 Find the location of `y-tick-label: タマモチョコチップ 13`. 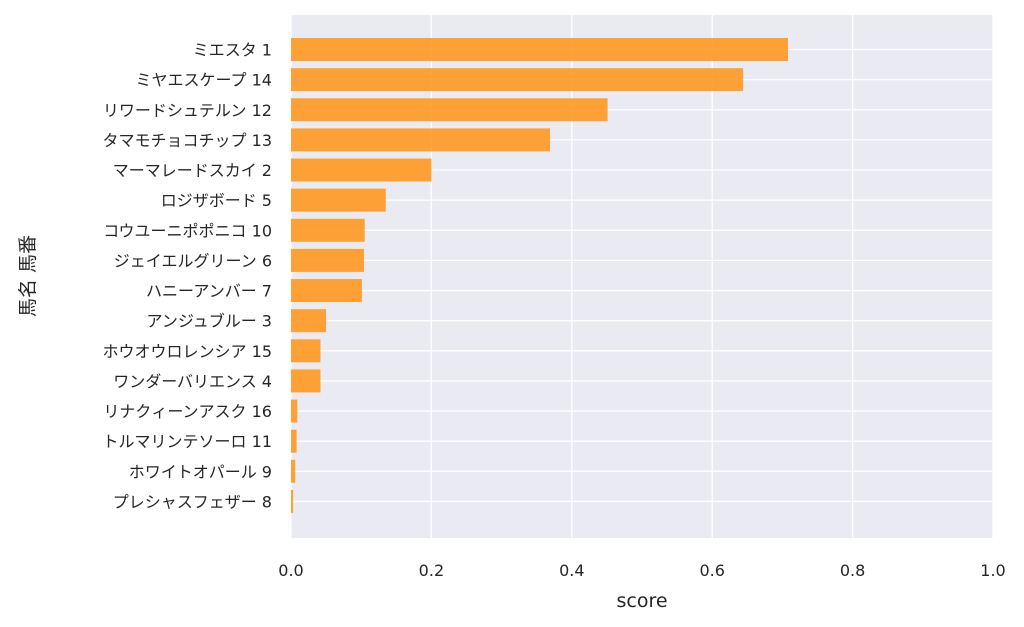

y-tick-label: タマモチョコチップ 13 is located at coordinates (187, 140).